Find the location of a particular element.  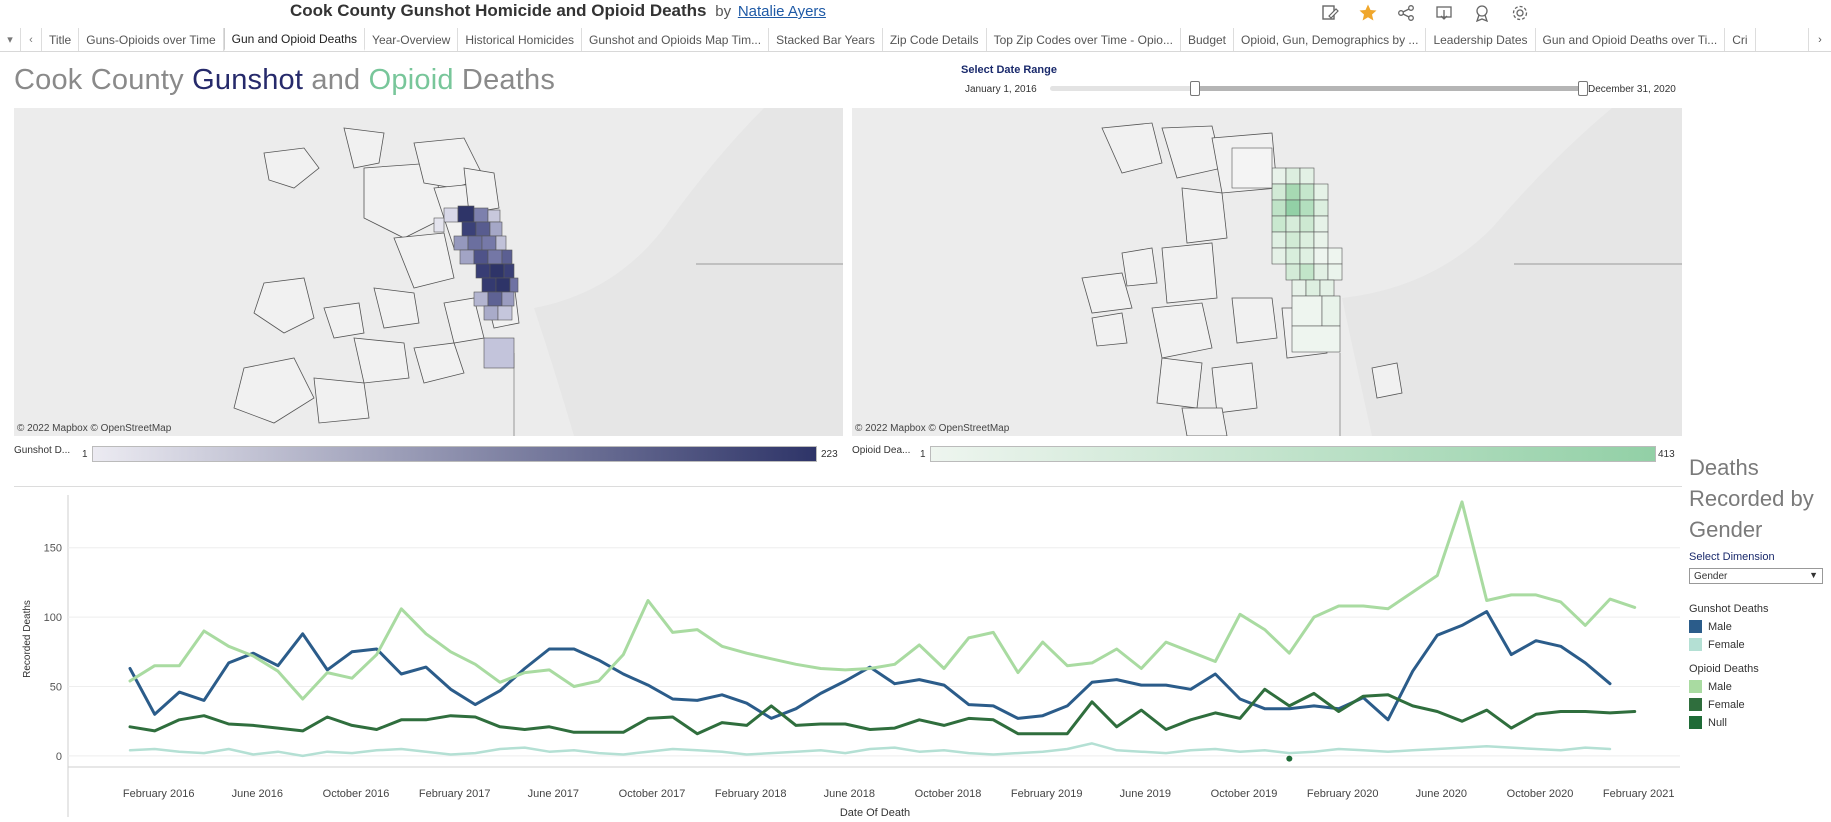

tab-prev-icon: ‹ is located at coordinates (31, 39).